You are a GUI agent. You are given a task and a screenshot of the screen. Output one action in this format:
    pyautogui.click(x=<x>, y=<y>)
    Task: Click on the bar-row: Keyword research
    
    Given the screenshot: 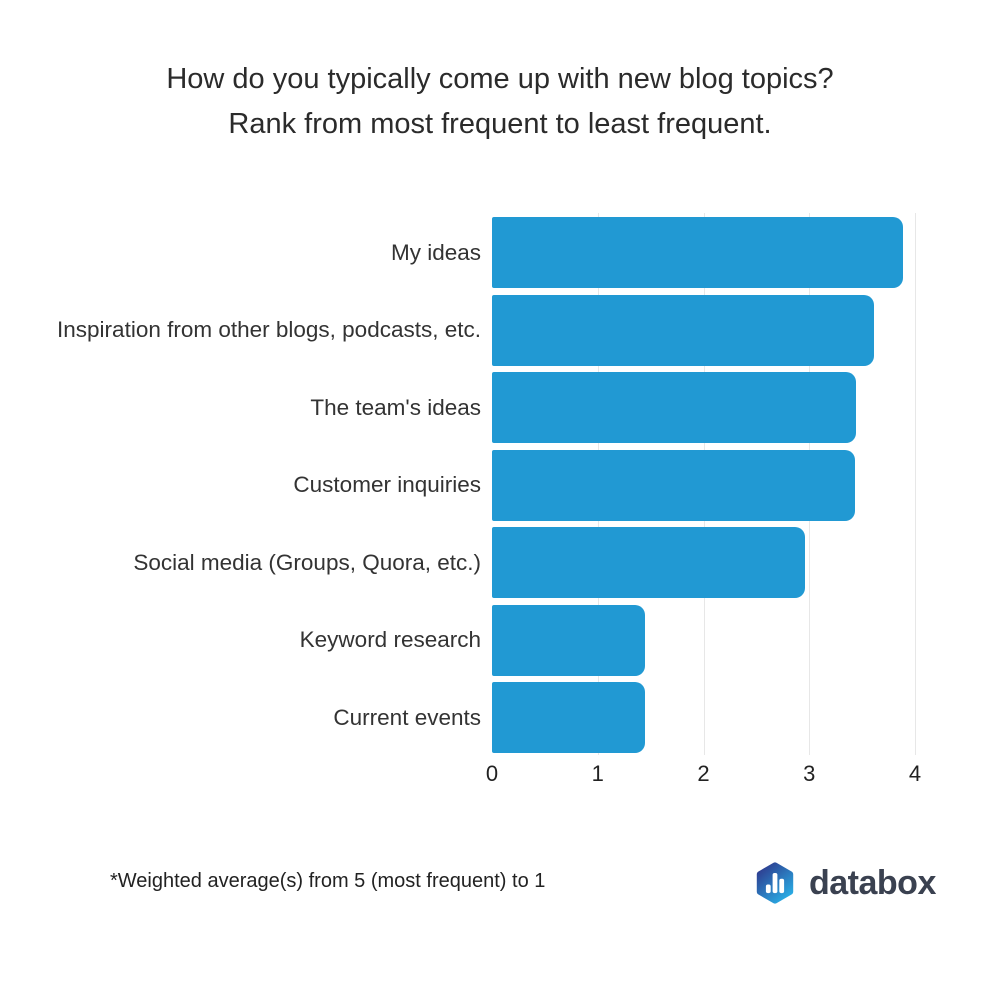 What is the action you would take?
    pyautogui.click(x=500, y=640)
    